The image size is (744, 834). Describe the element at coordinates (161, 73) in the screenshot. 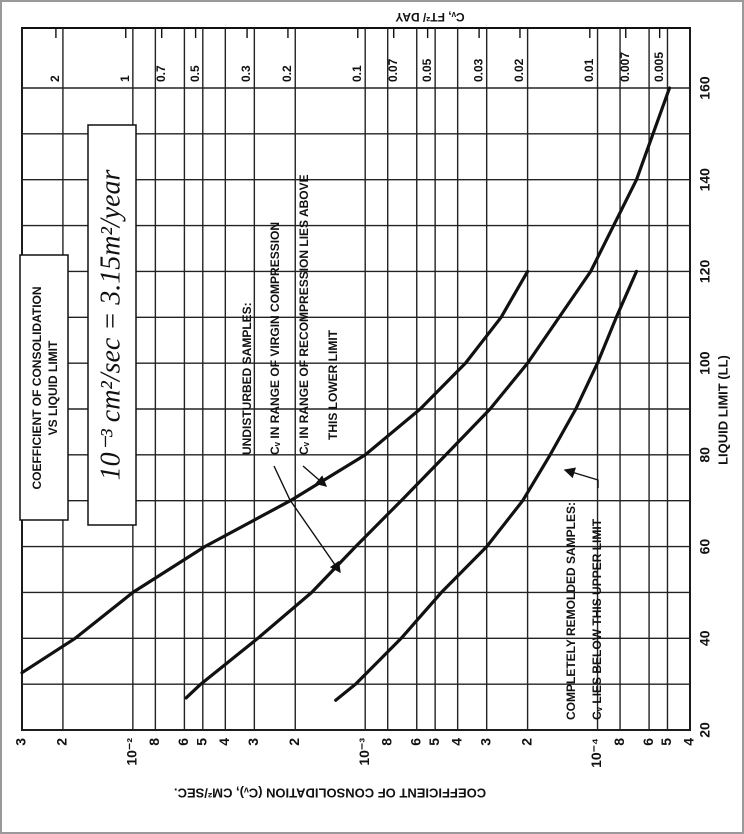

I see `y2-tick-label: 0.7` at that location.